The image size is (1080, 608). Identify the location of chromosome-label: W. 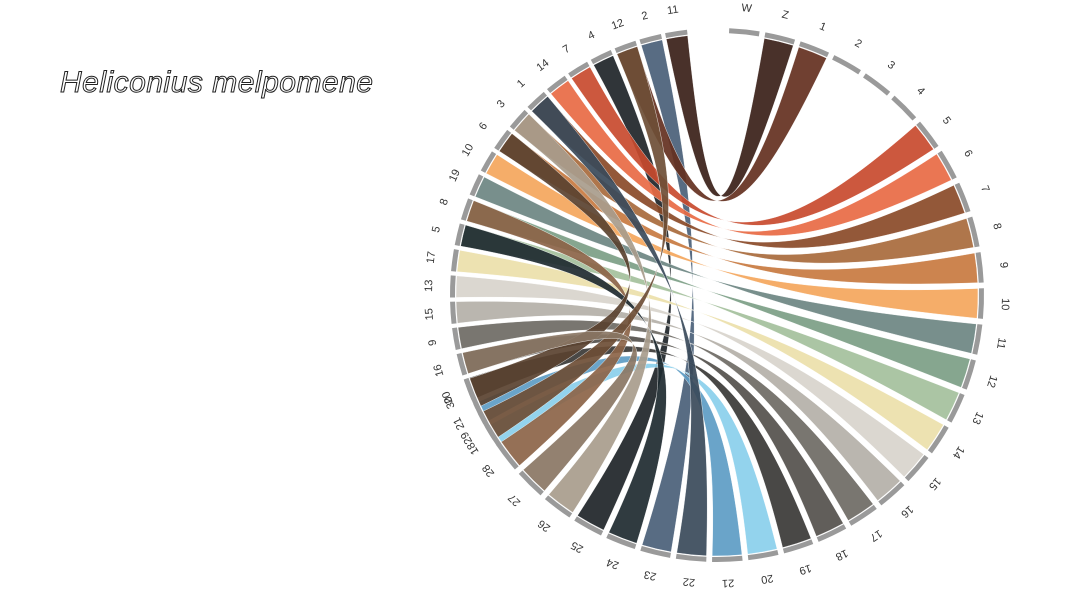
(747, 8).